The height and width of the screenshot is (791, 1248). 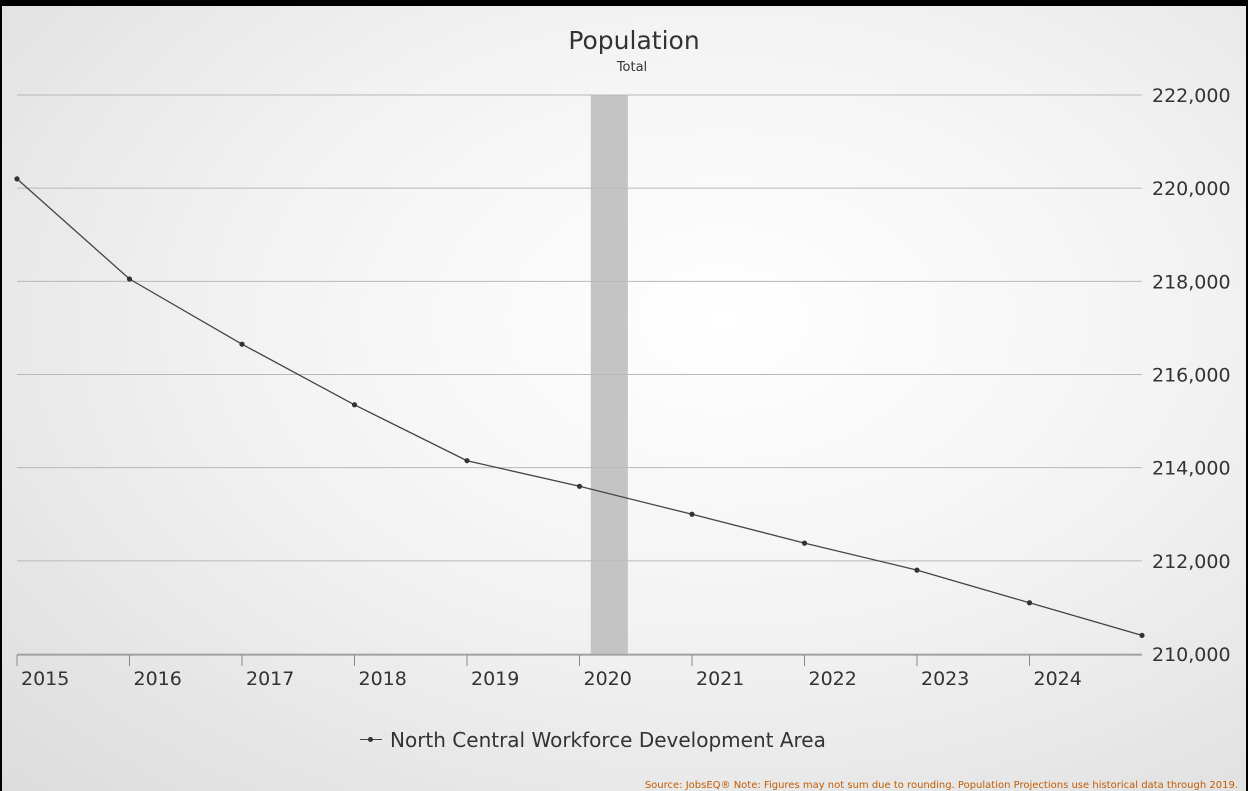 What do you see at coordinates (270, 679) in the screenshot?
I see `x-tick-label: 2017` at bounding box center [270, 679].